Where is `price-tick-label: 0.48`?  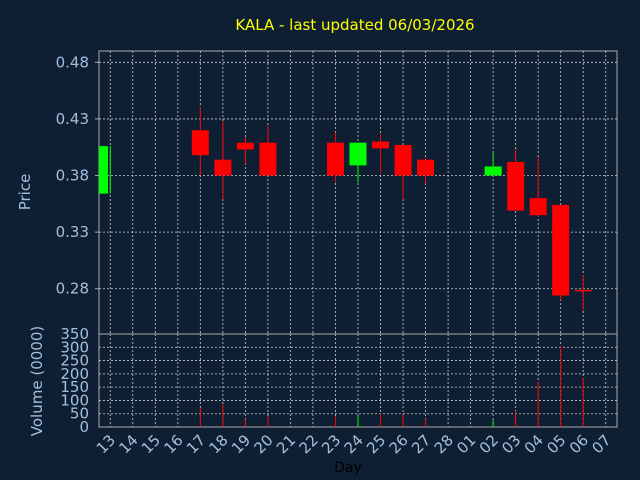
price-tick-label: 0.48 is located at coordinates (72, 62).